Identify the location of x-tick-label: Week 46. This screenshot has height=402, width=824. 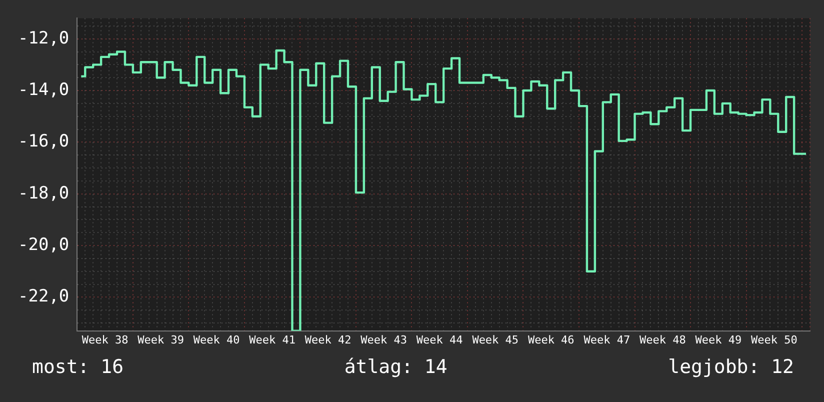
(551, 339).